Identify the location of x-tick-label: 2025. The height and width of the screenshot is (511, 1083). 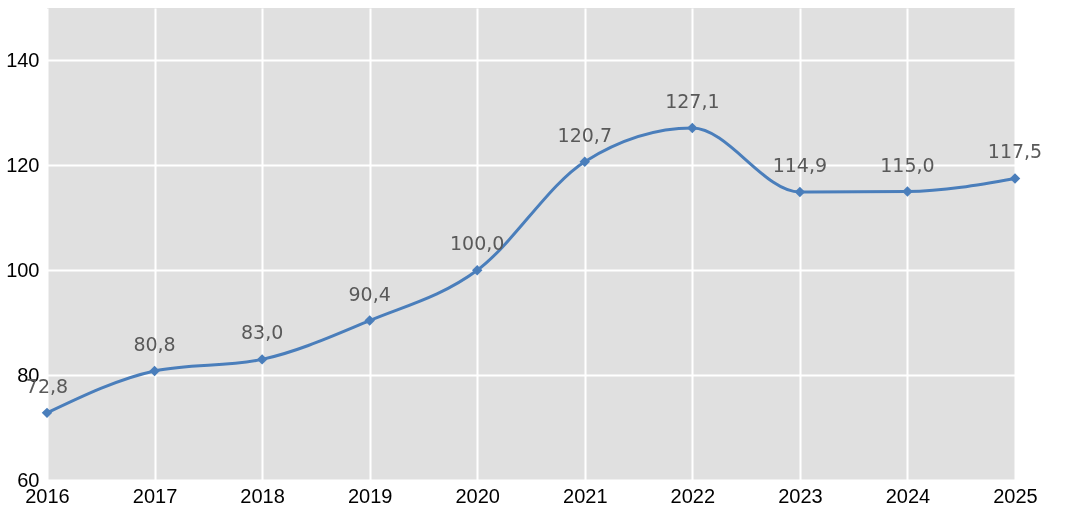
(1015, 495).